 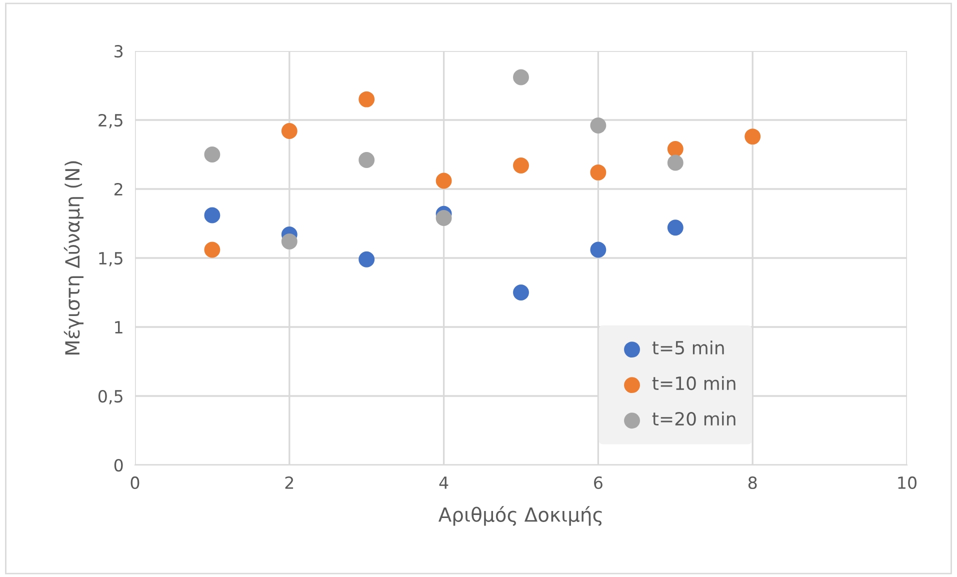 What do you see at coordinates (520, 516) in the screenshot?
I see `x-axis-title: Αριθμός Δοκιμής` at bounding box center [520, 516].